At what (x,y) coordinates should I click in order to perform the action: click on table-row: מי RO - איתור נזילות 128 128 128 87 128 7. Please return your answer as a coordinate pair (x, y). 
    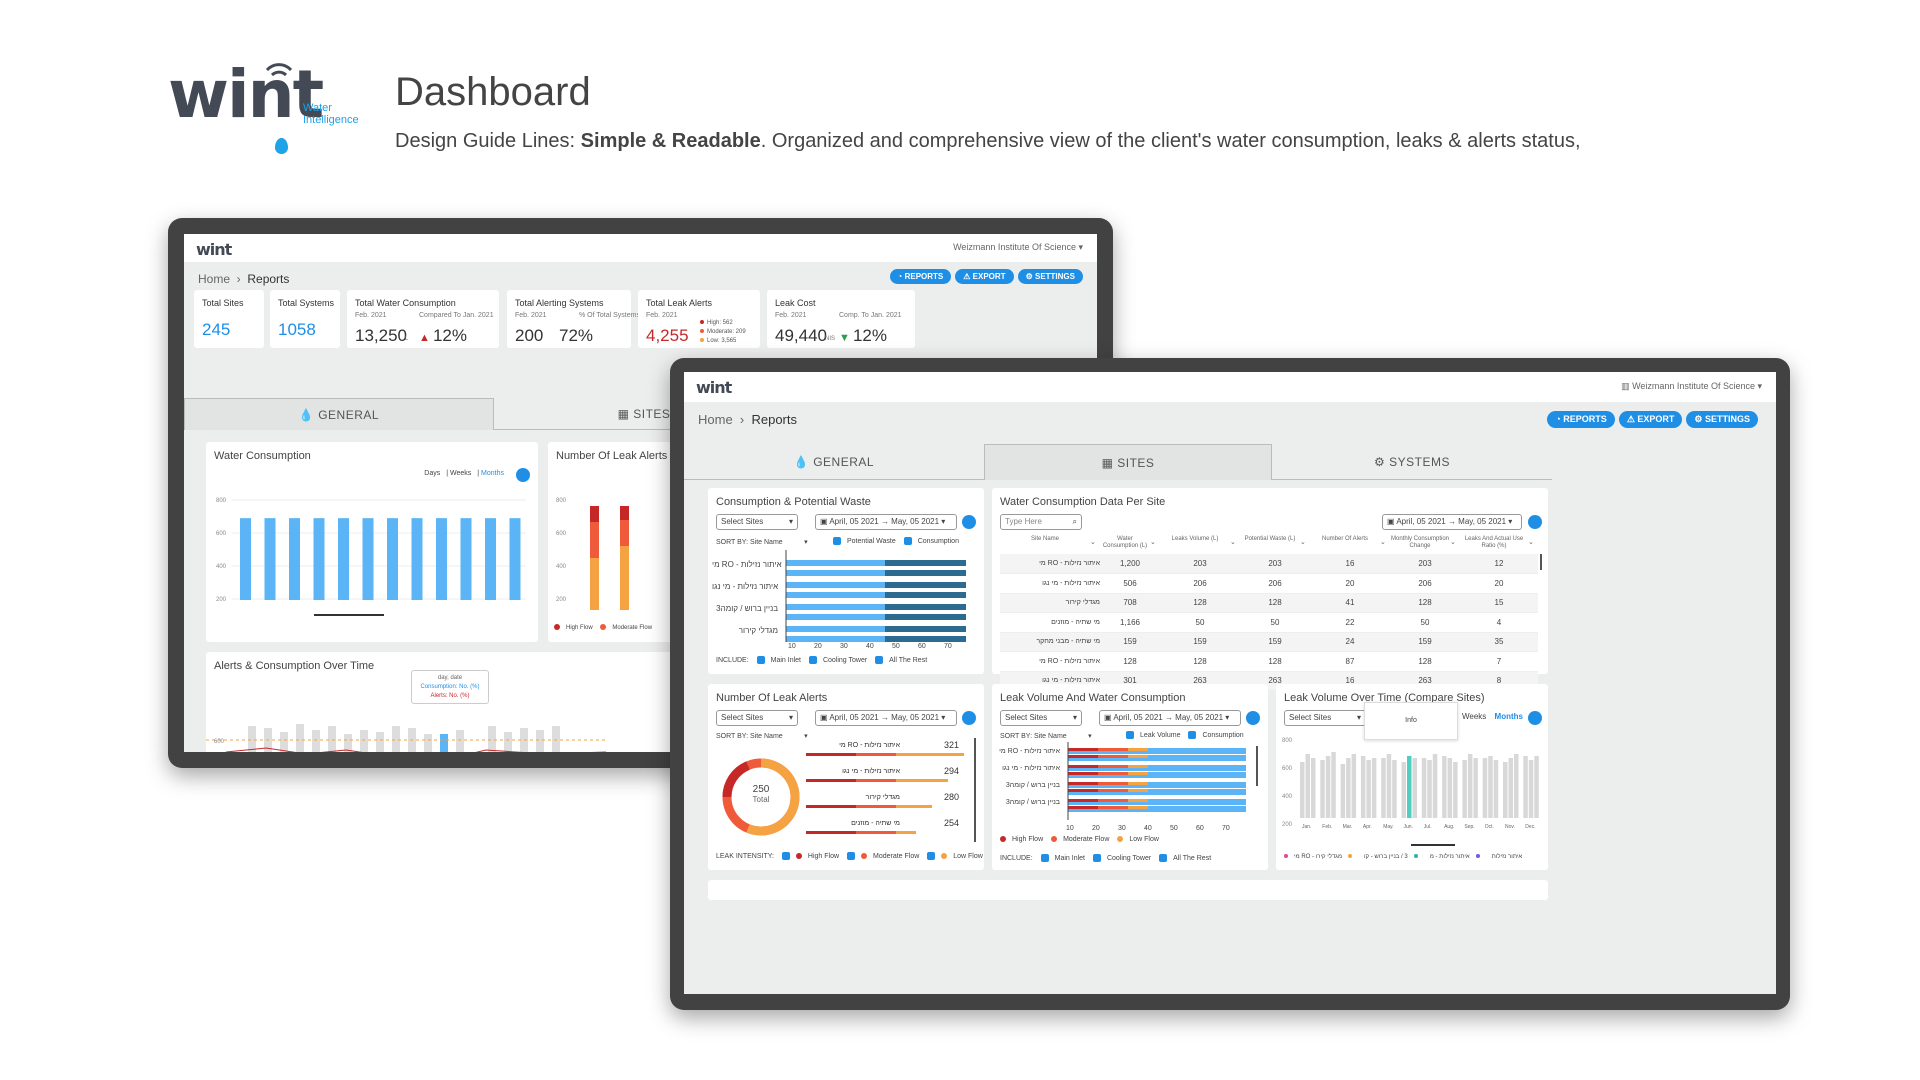
    Looking at the image, I should click on (1269, 661).